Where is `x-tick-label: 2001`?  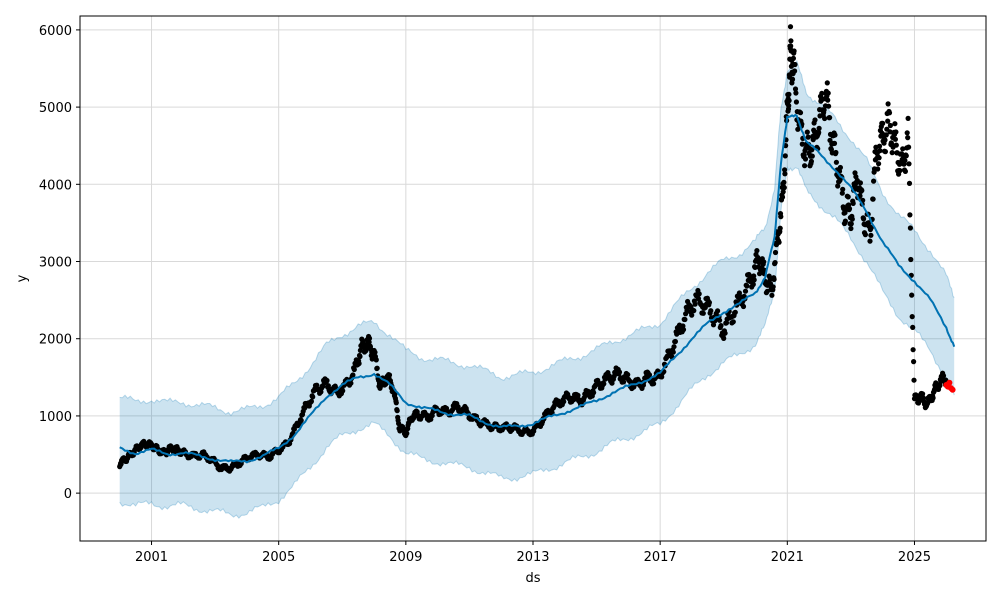 x-tick-label: 2001 is located at coordinates (151, 557).